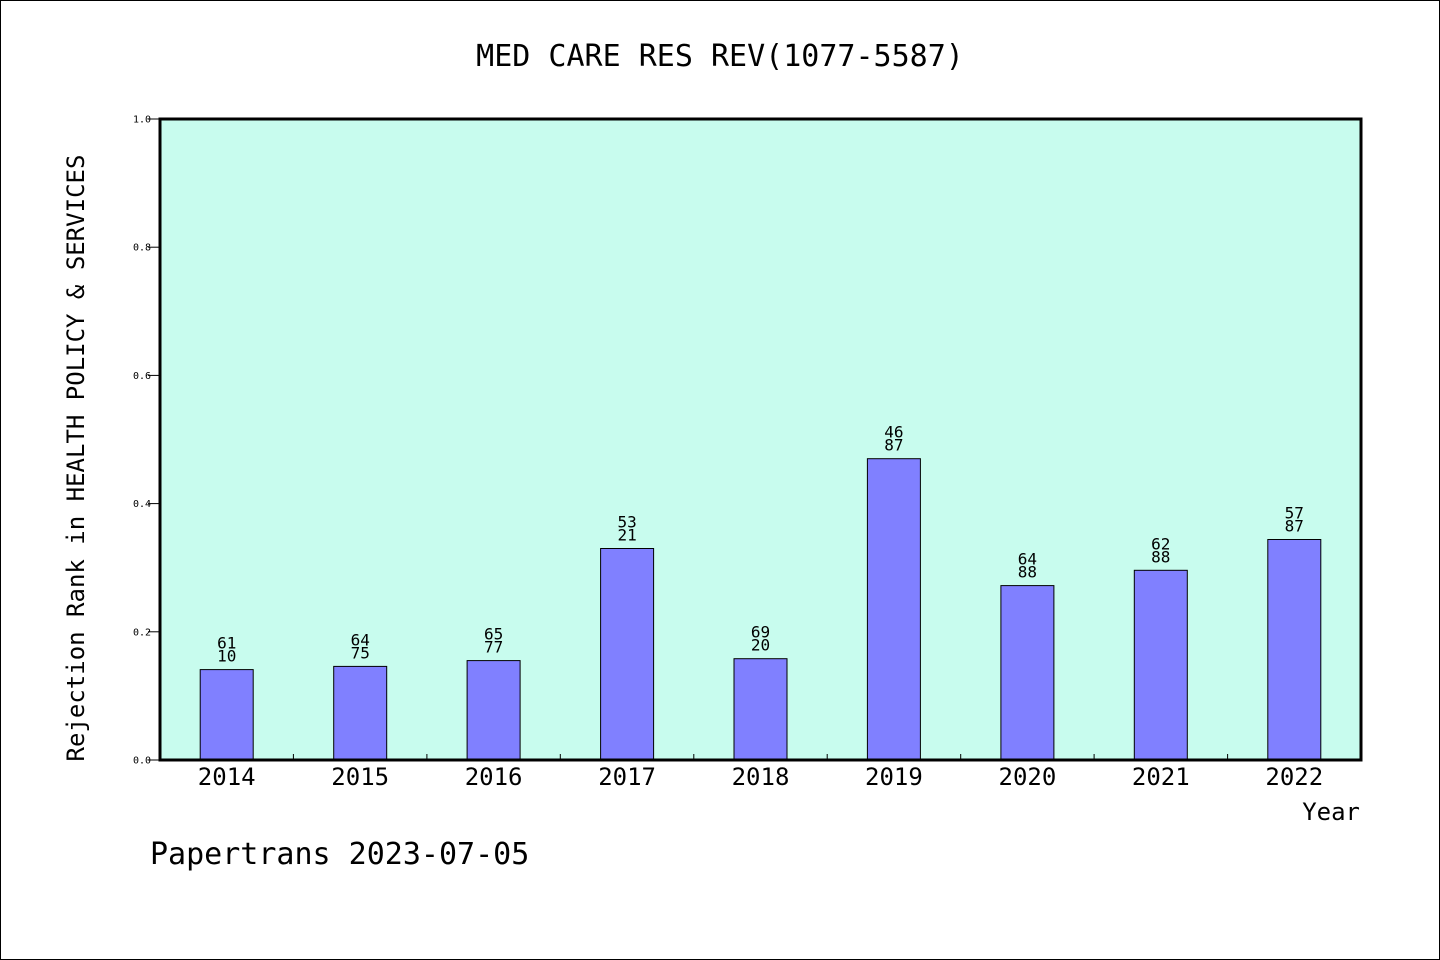 This screenshot has width=1440, height=960. What do you see at coordinates (1294, 650) in the screenshot?
I see `bar-2022` at bounding box center [1294, 650].